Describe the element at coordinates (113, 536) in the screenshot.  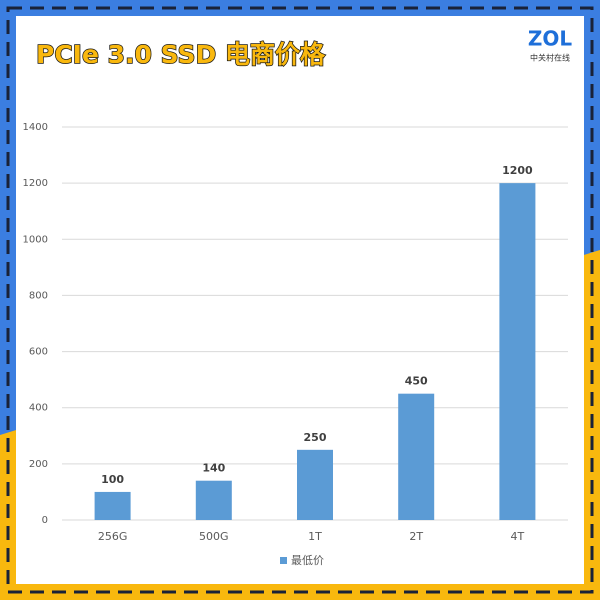
I see `x-tick-label: 256G` at that location.